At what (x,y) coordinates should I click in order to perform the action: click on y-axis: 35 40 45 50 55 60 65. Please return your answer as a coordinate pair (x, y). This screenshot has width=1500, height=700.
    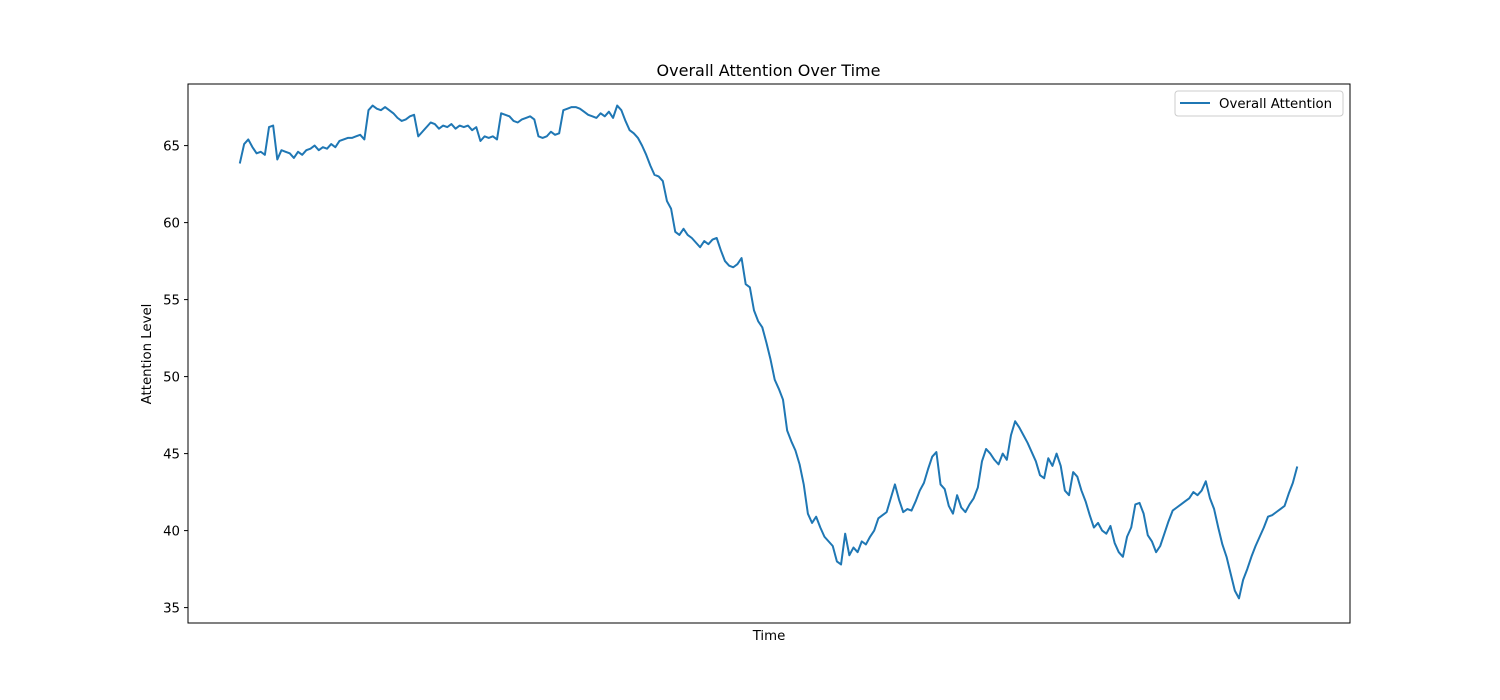
    Looking at the image, I should click on (175, 378).